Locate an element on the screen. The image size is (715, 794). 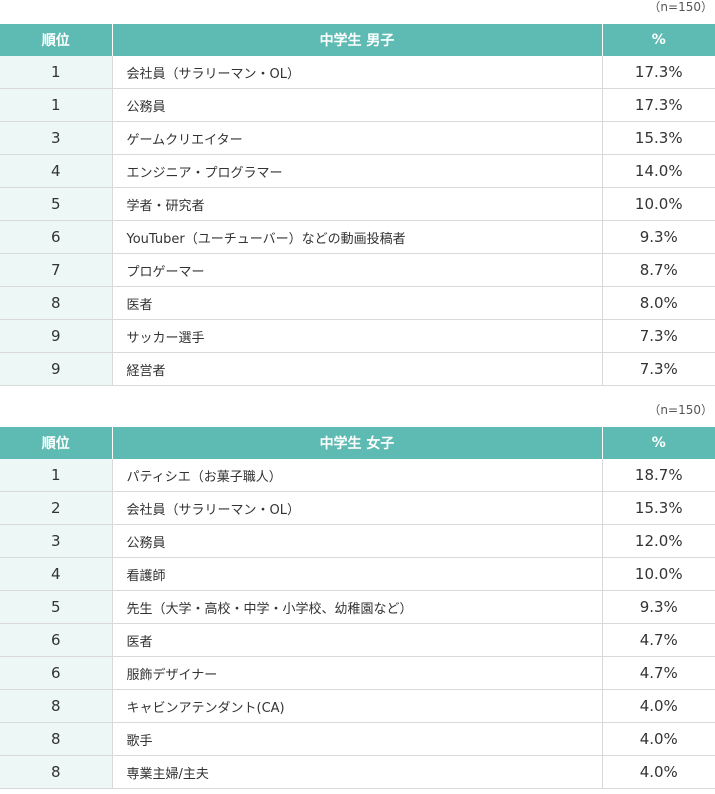
job-cell: 学者・研究者 is located at coordinates (357, 204).